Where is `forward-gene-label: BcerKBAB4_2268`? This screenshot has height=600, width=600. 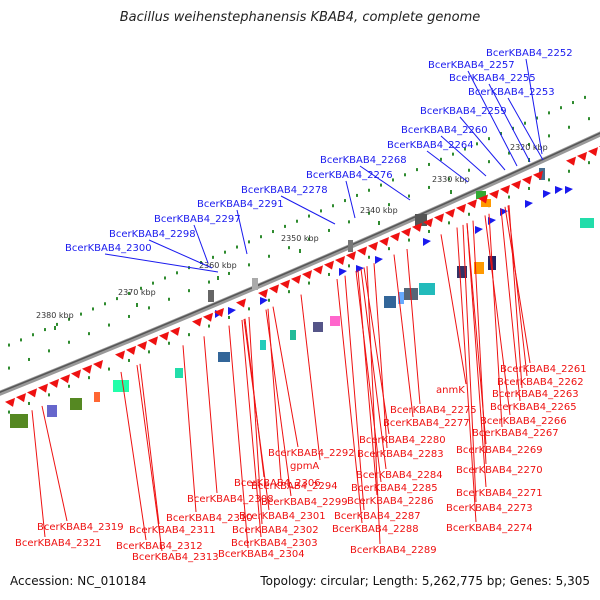 forward-gene-label: BcerKBAB4_2268 is located at coordinates (363, 160).